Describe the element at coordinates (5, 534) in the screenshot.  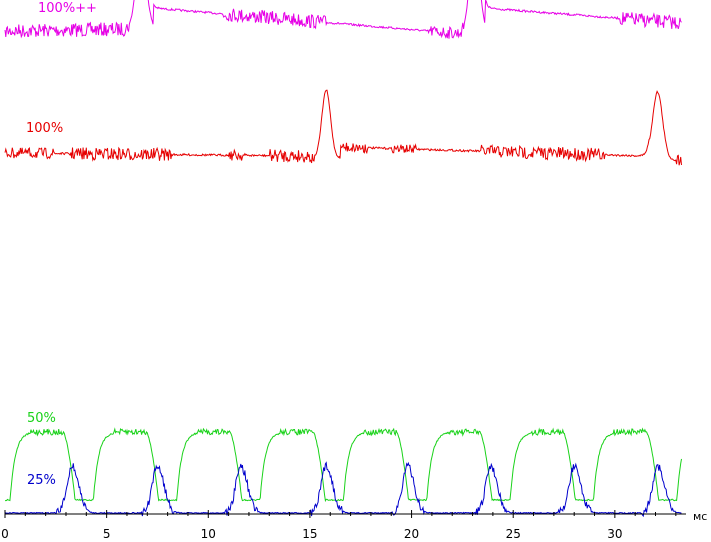
I see `x-tick-label-0: 0` at that location.